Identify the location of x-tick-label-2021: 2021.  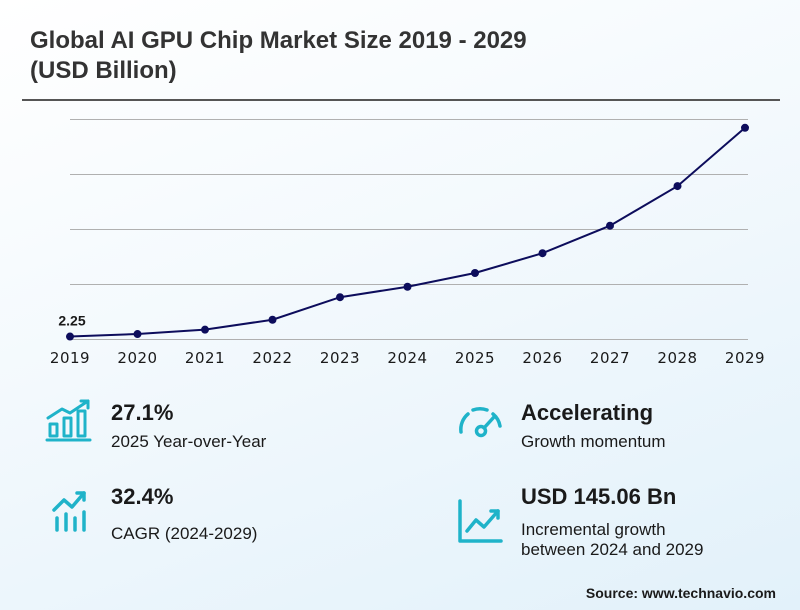
(205, 358).